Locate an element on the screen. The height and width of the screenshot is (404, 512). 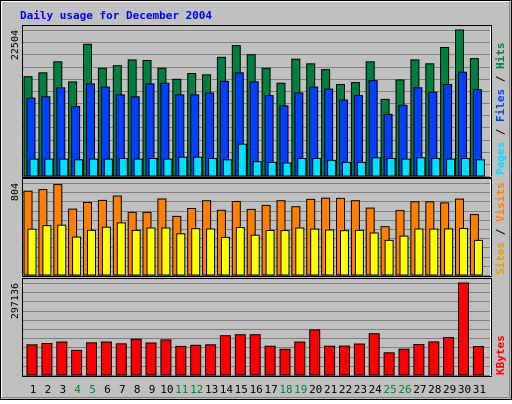
legend-sep-1: / is located at coordinates (500, 132).